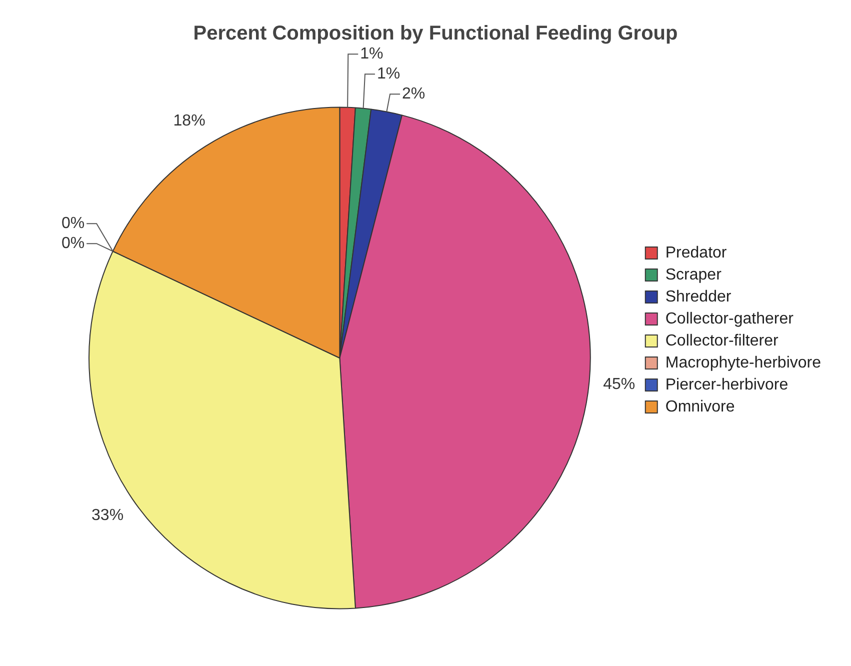  Describe the element at coordinates (722, 341) in the screenshot. I see `legend-label: Collector-filterer` at that location.